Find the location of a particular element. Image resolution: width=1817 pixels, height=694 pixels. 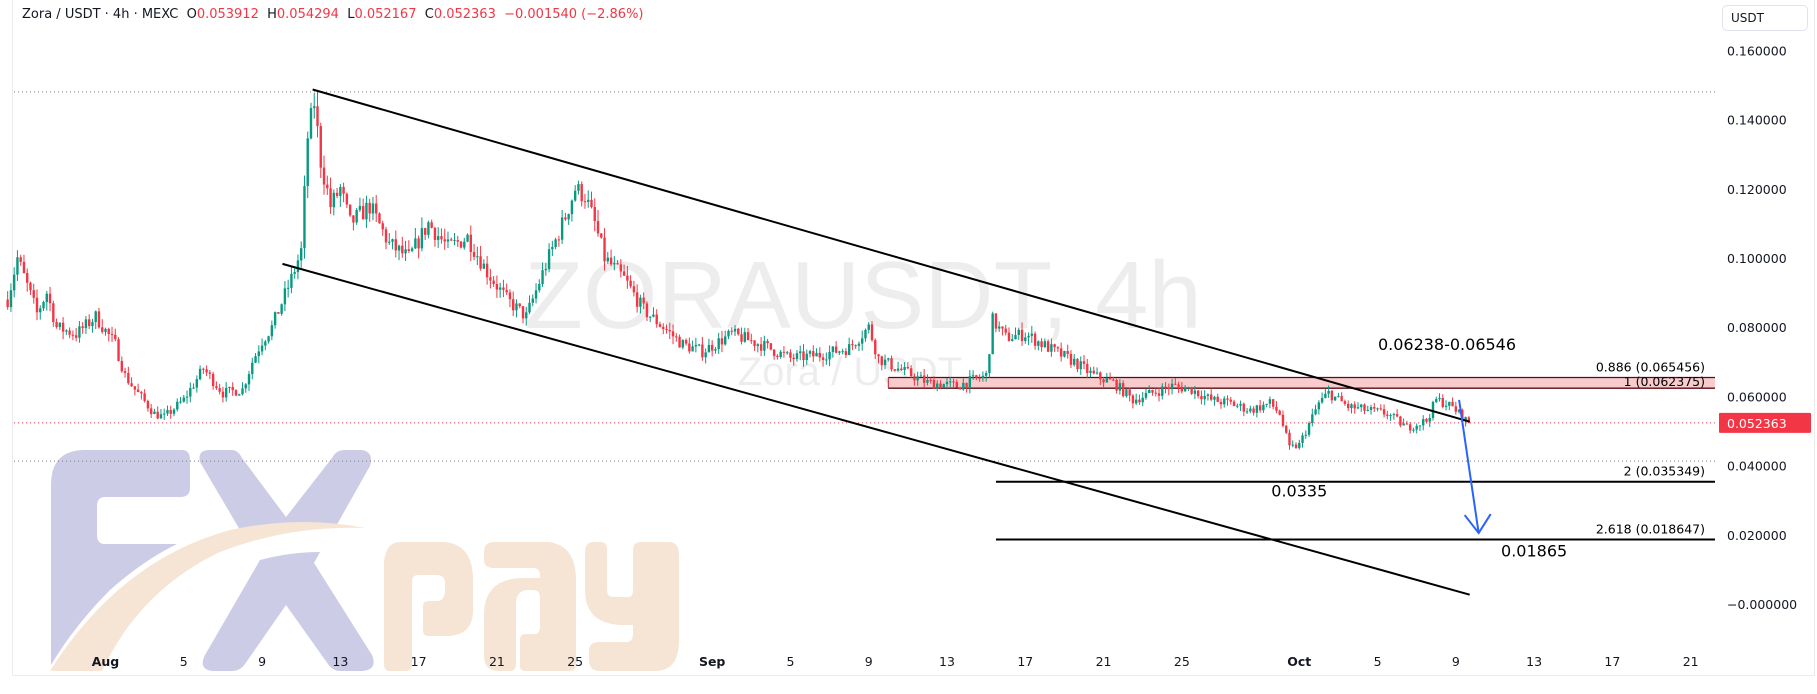

time-axis: Aug 5 9 13 17 21 25 Sep 5 9 13 17 21 25 Oct 5 9 13 17 21 is located at coordinates (895, 661).